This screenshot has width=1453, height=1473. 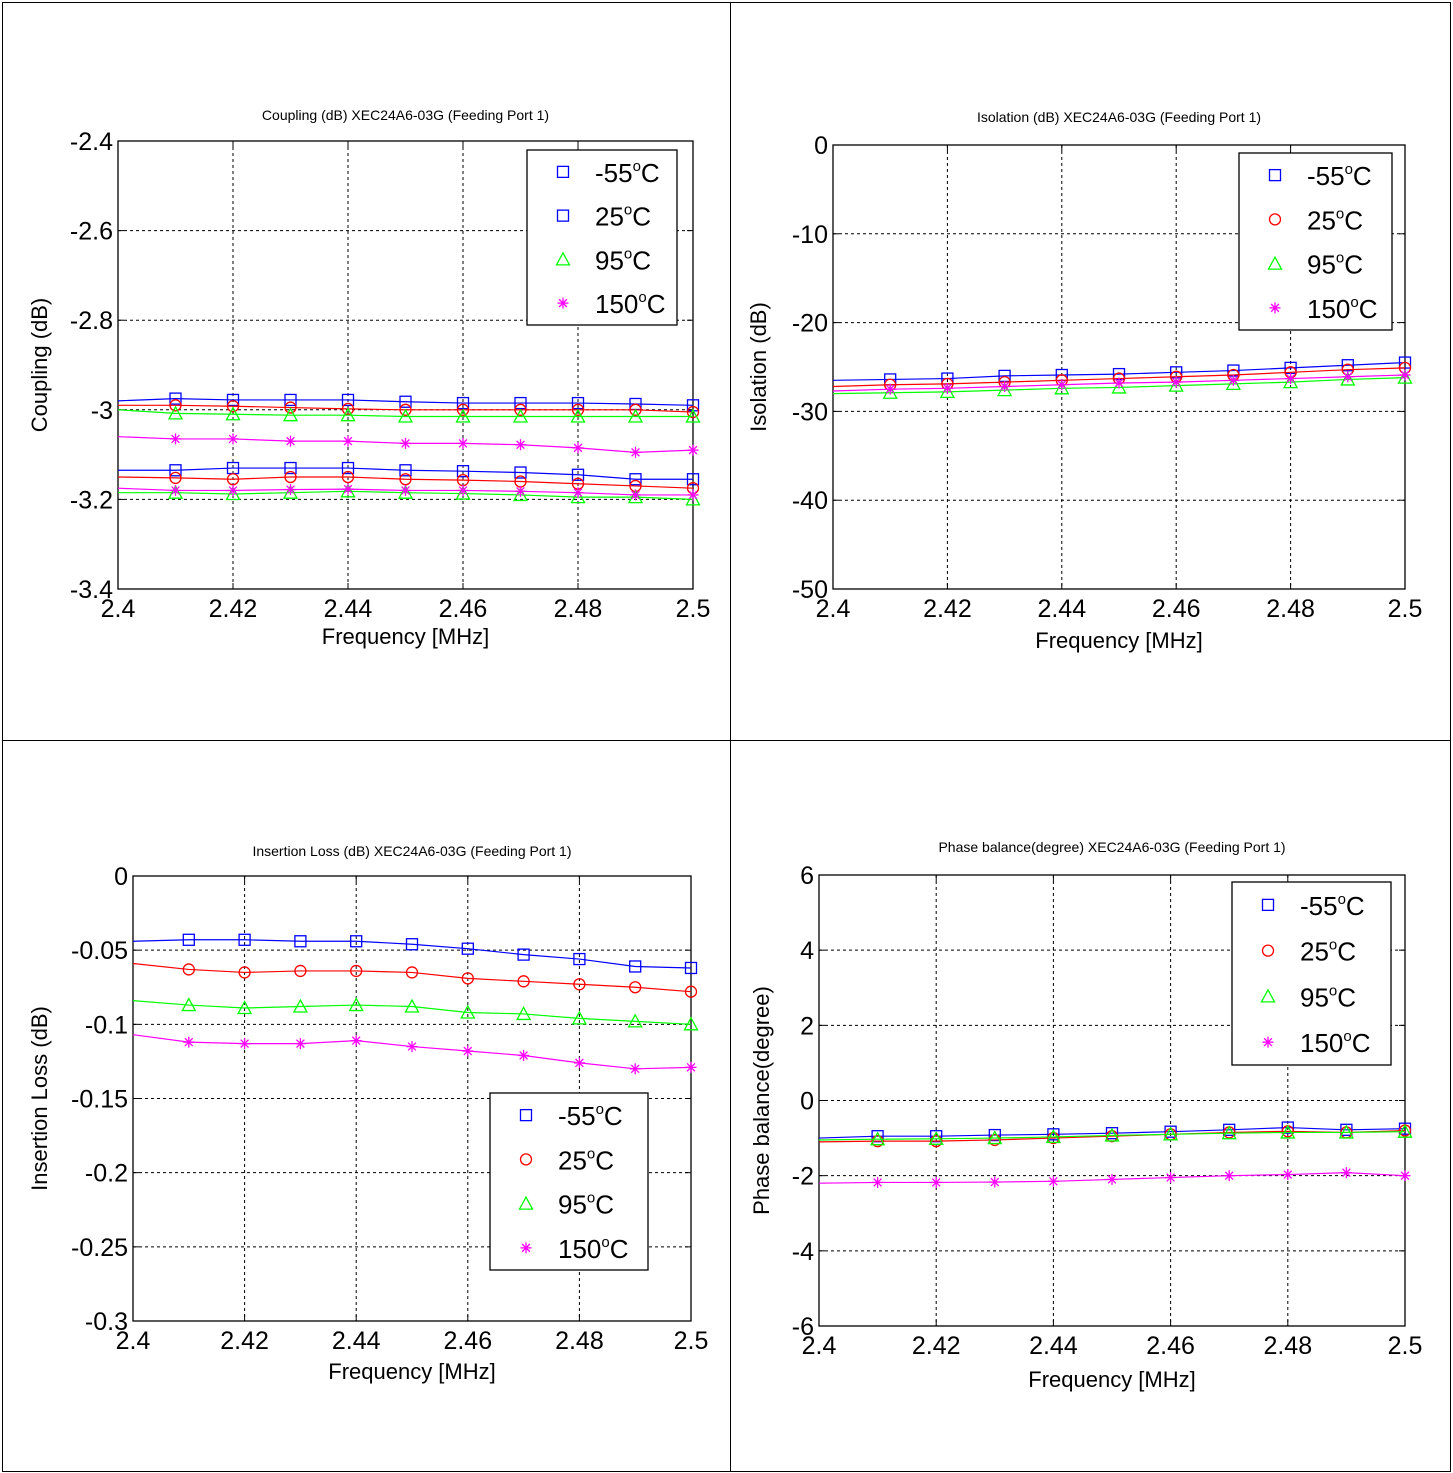 What do you see at coordinates (99, 1248) in the screenshot?
I see `y-tick-label: -0.25` at bounding box center [99, 1248].